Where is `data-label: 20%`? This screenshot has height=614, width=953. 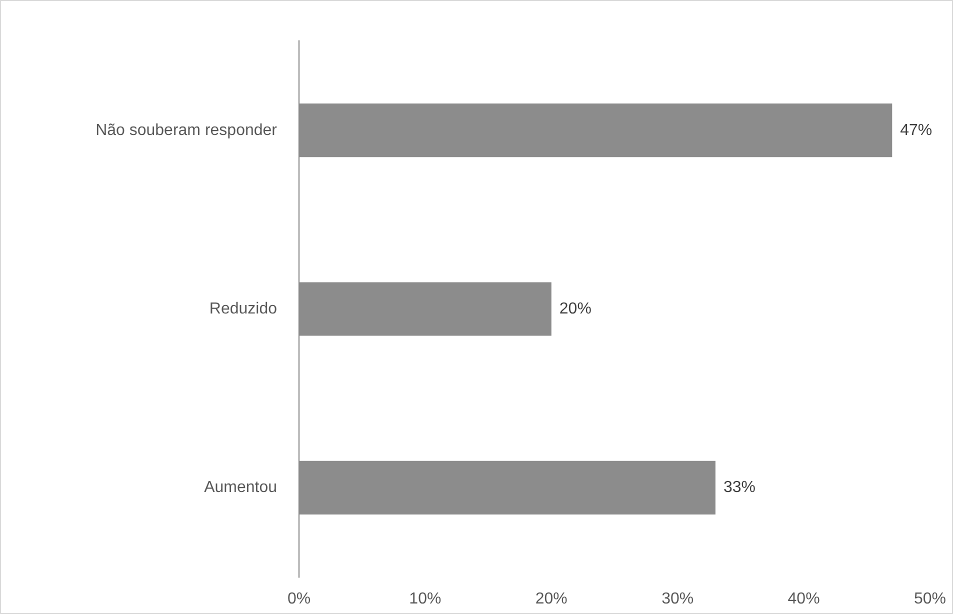 data-label: 20% is located at coordinates (575, 309).